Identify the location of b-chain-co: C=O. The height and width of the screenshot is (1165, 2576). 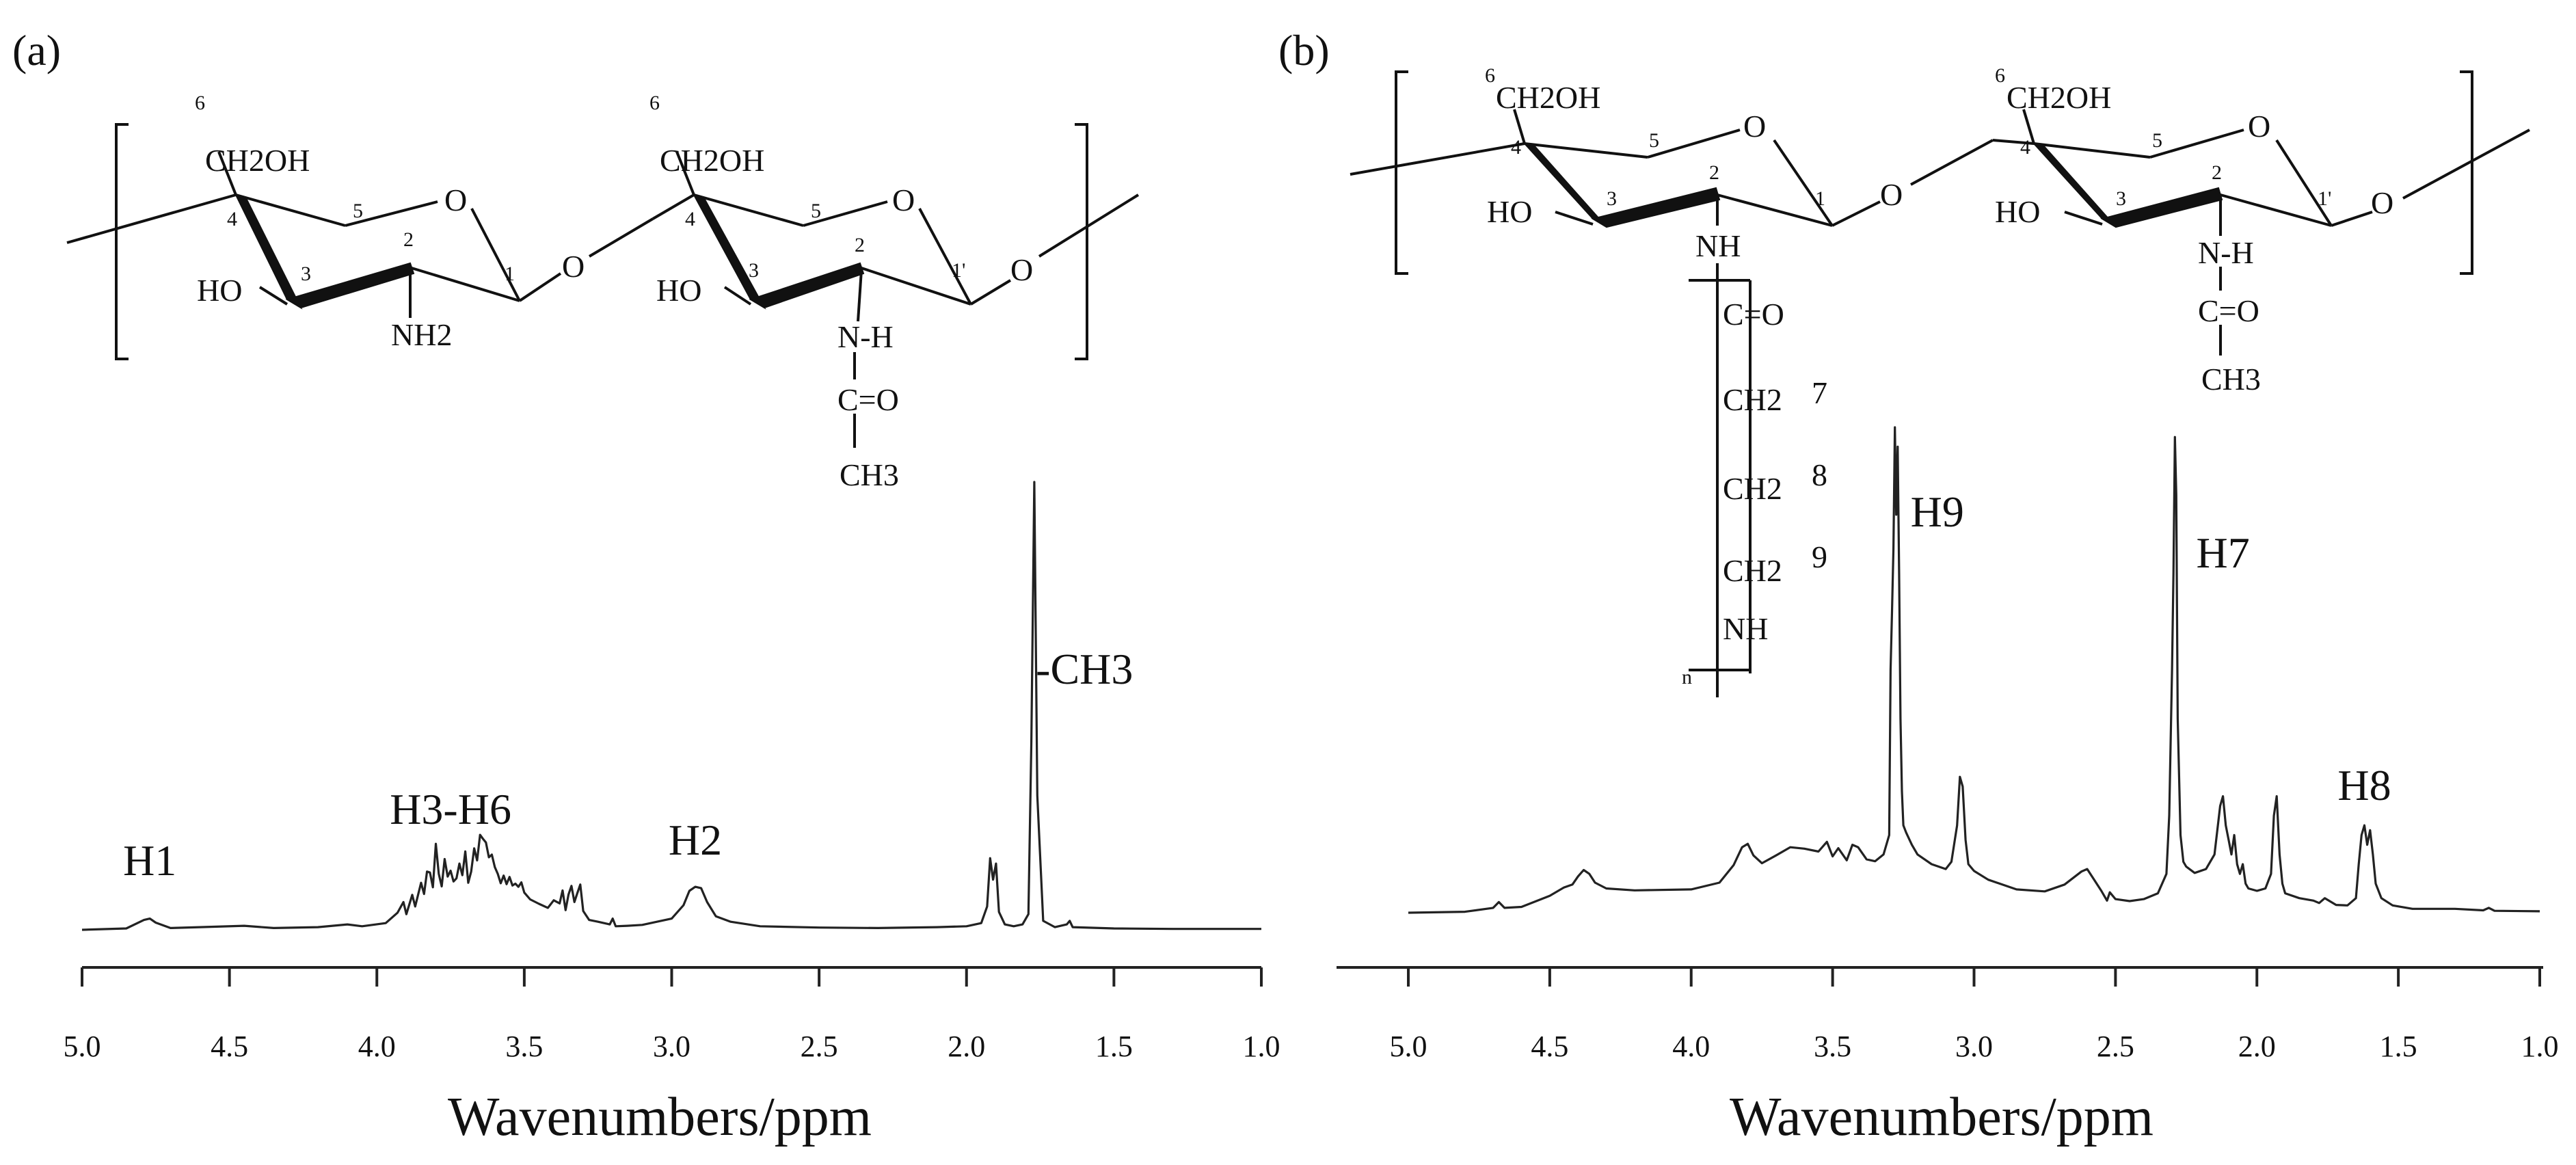
(1753, 314).